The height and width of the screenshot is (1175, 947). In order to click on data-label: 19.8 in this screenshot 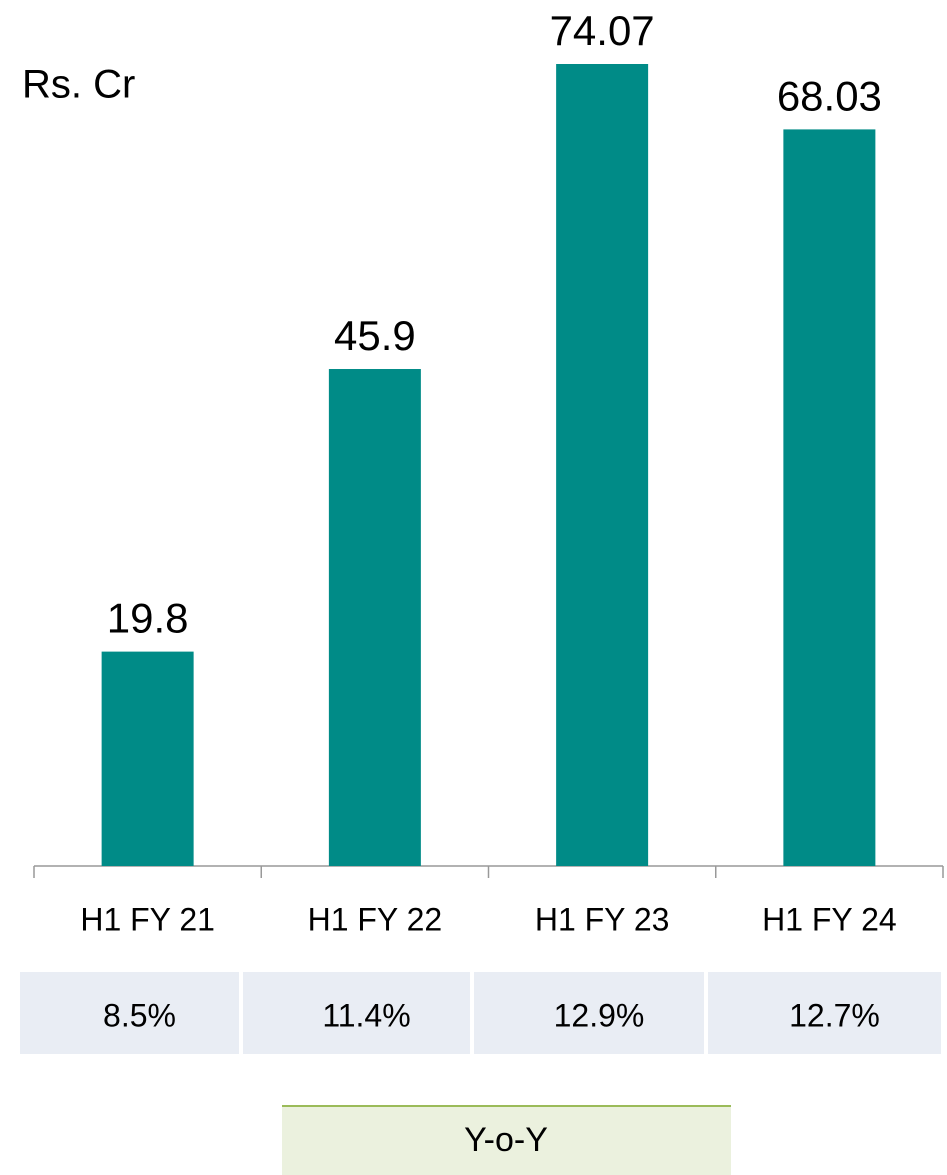, I will do `click(148, 618)`.